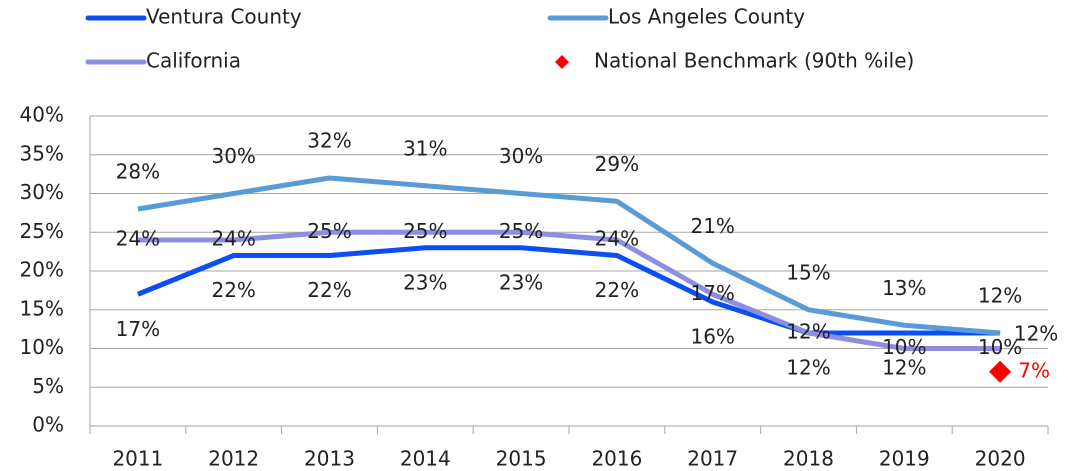 The width and height of the screenshot is (1068, 471). Describe the element at coordinates (42, 270) in the screenshot. I see `y-tick-label: 20%` at that location.